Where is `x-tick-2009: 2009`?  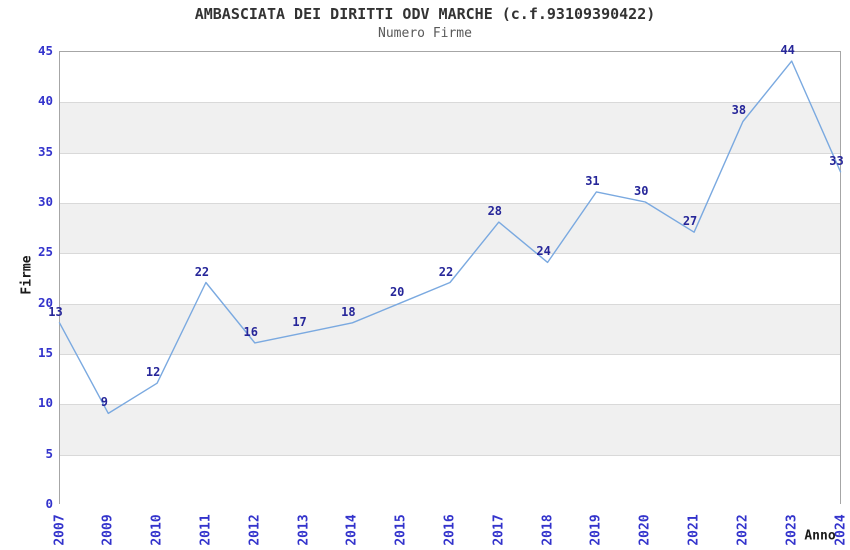
x-tick-2009: 2009 is located at coordinates (108, 530).